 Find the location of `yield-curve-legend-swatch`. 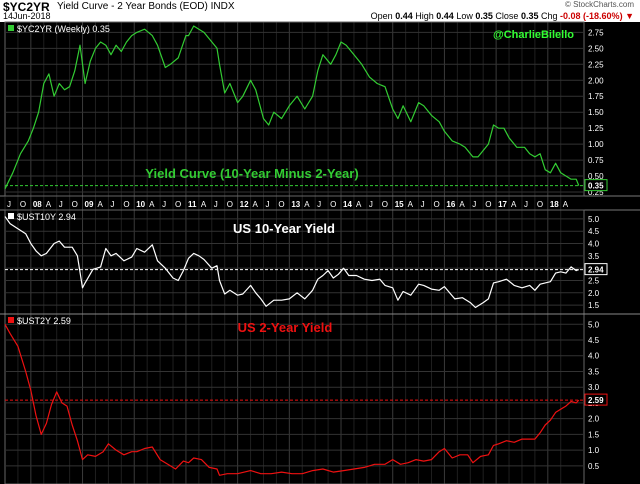

yield-curve-legend-swatch is located at coordinates (11, 28).